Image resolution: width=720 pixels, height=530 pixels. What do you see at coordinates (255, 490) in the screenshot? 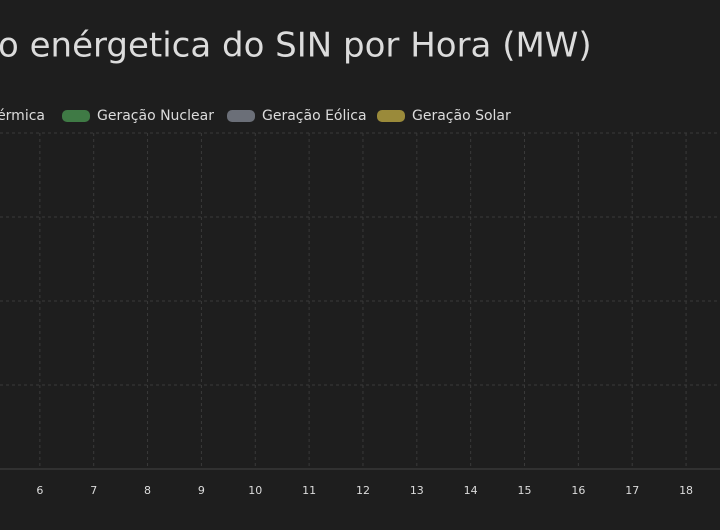
I see `x-tick-label: 10` at bounding box center [255, 490].